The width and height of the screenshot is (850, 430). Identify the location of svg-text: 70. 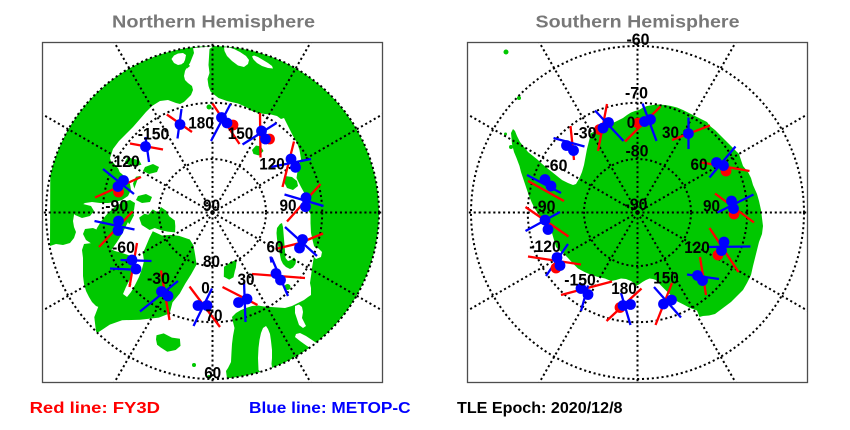
(214, 316).